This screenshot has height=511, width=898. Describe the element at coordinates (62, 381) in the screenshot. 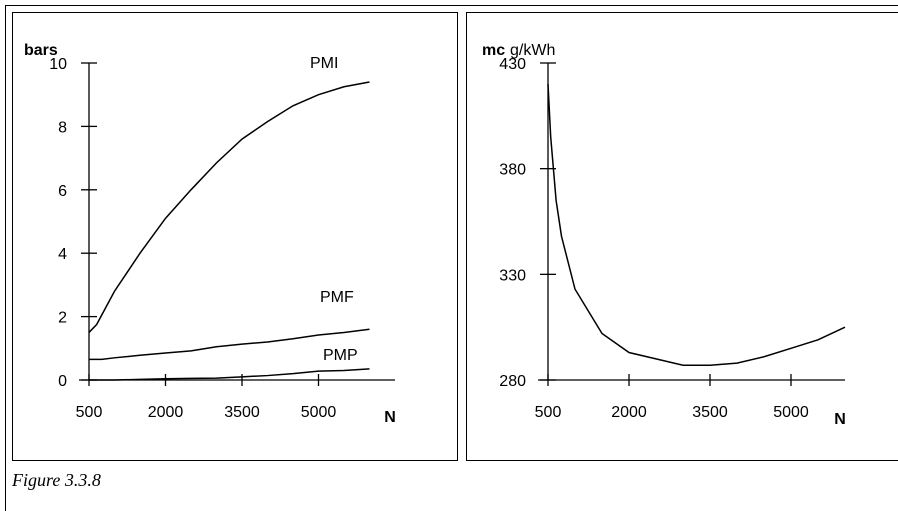

I see `y-tick-label: 0` at that location.